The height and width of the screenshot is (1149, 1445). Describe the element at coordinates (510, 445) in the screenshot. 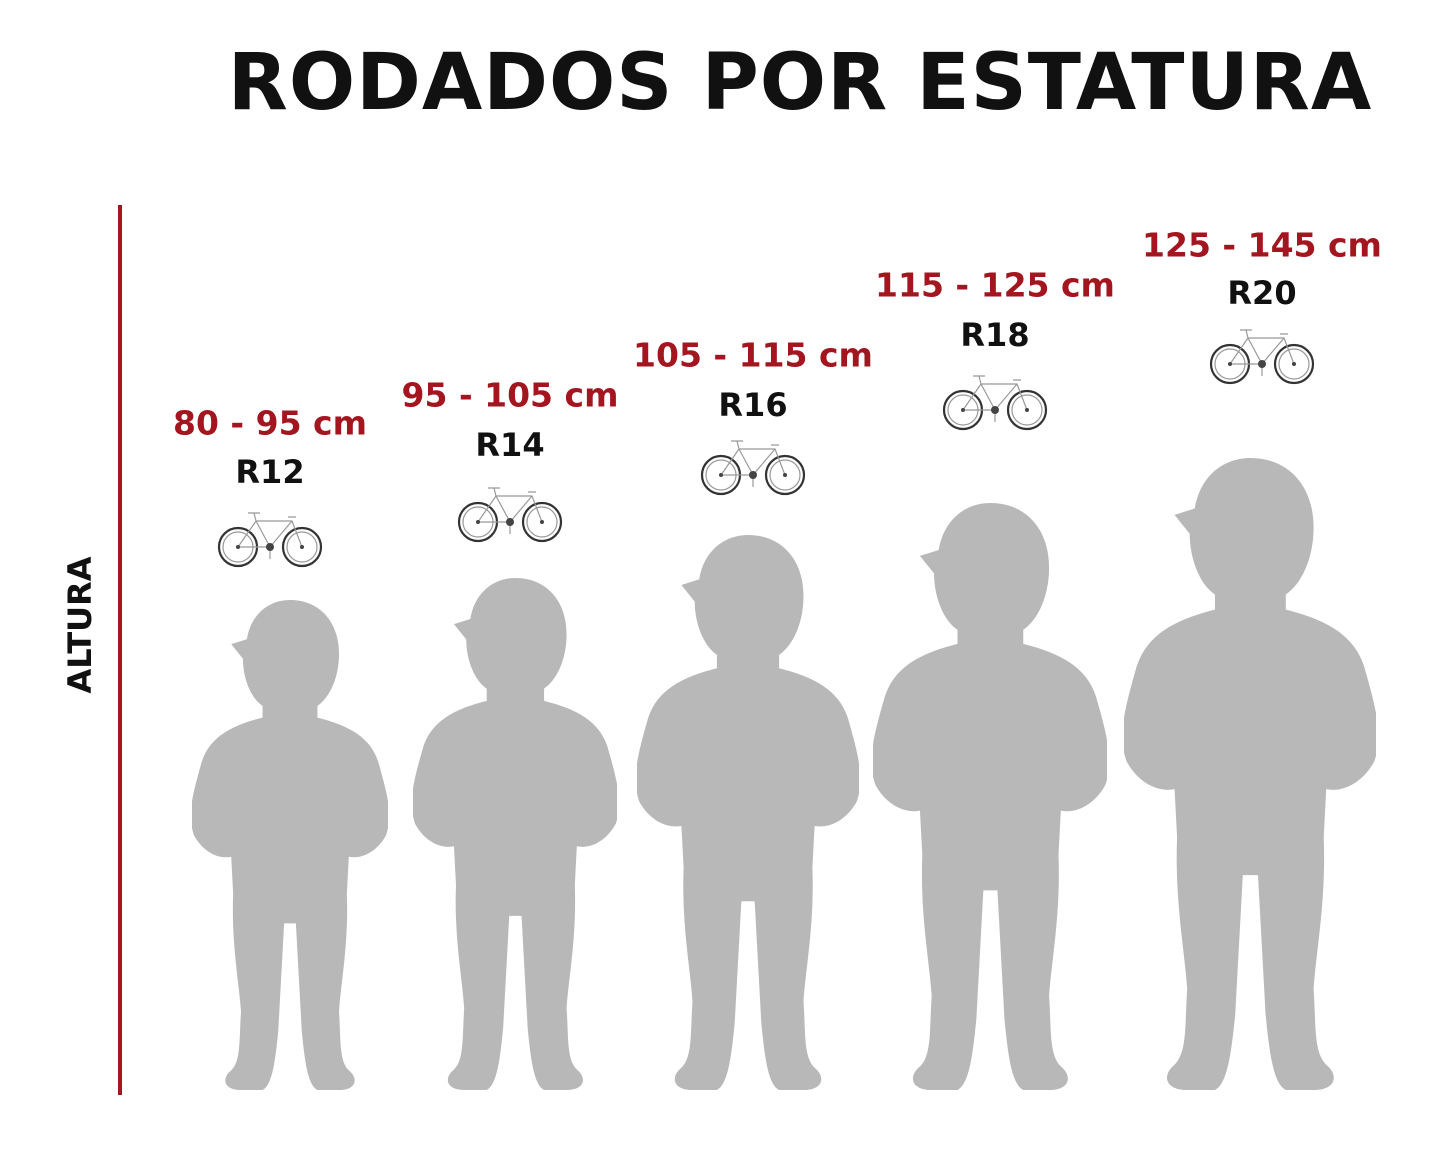

I see `wheel-size-label: R14` at that location.